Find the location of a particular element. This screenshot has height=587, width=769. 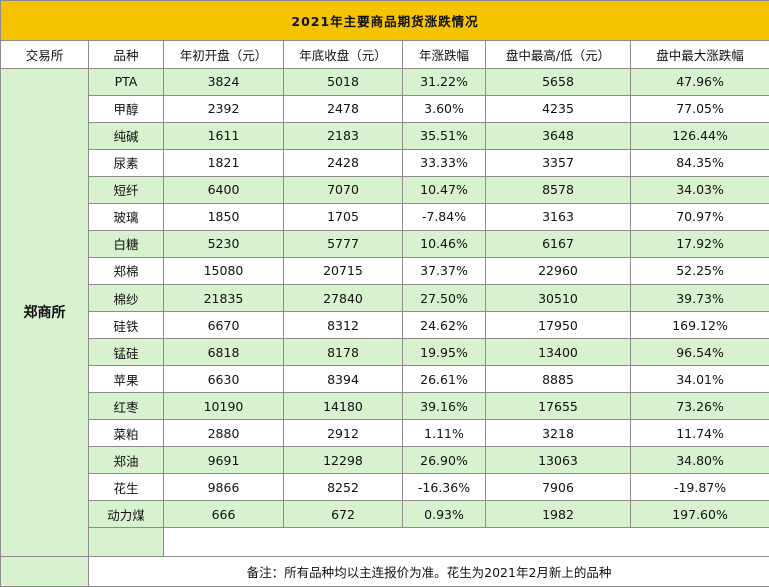

cell-max-change: 39.73% is located at coordinates (699, 298).